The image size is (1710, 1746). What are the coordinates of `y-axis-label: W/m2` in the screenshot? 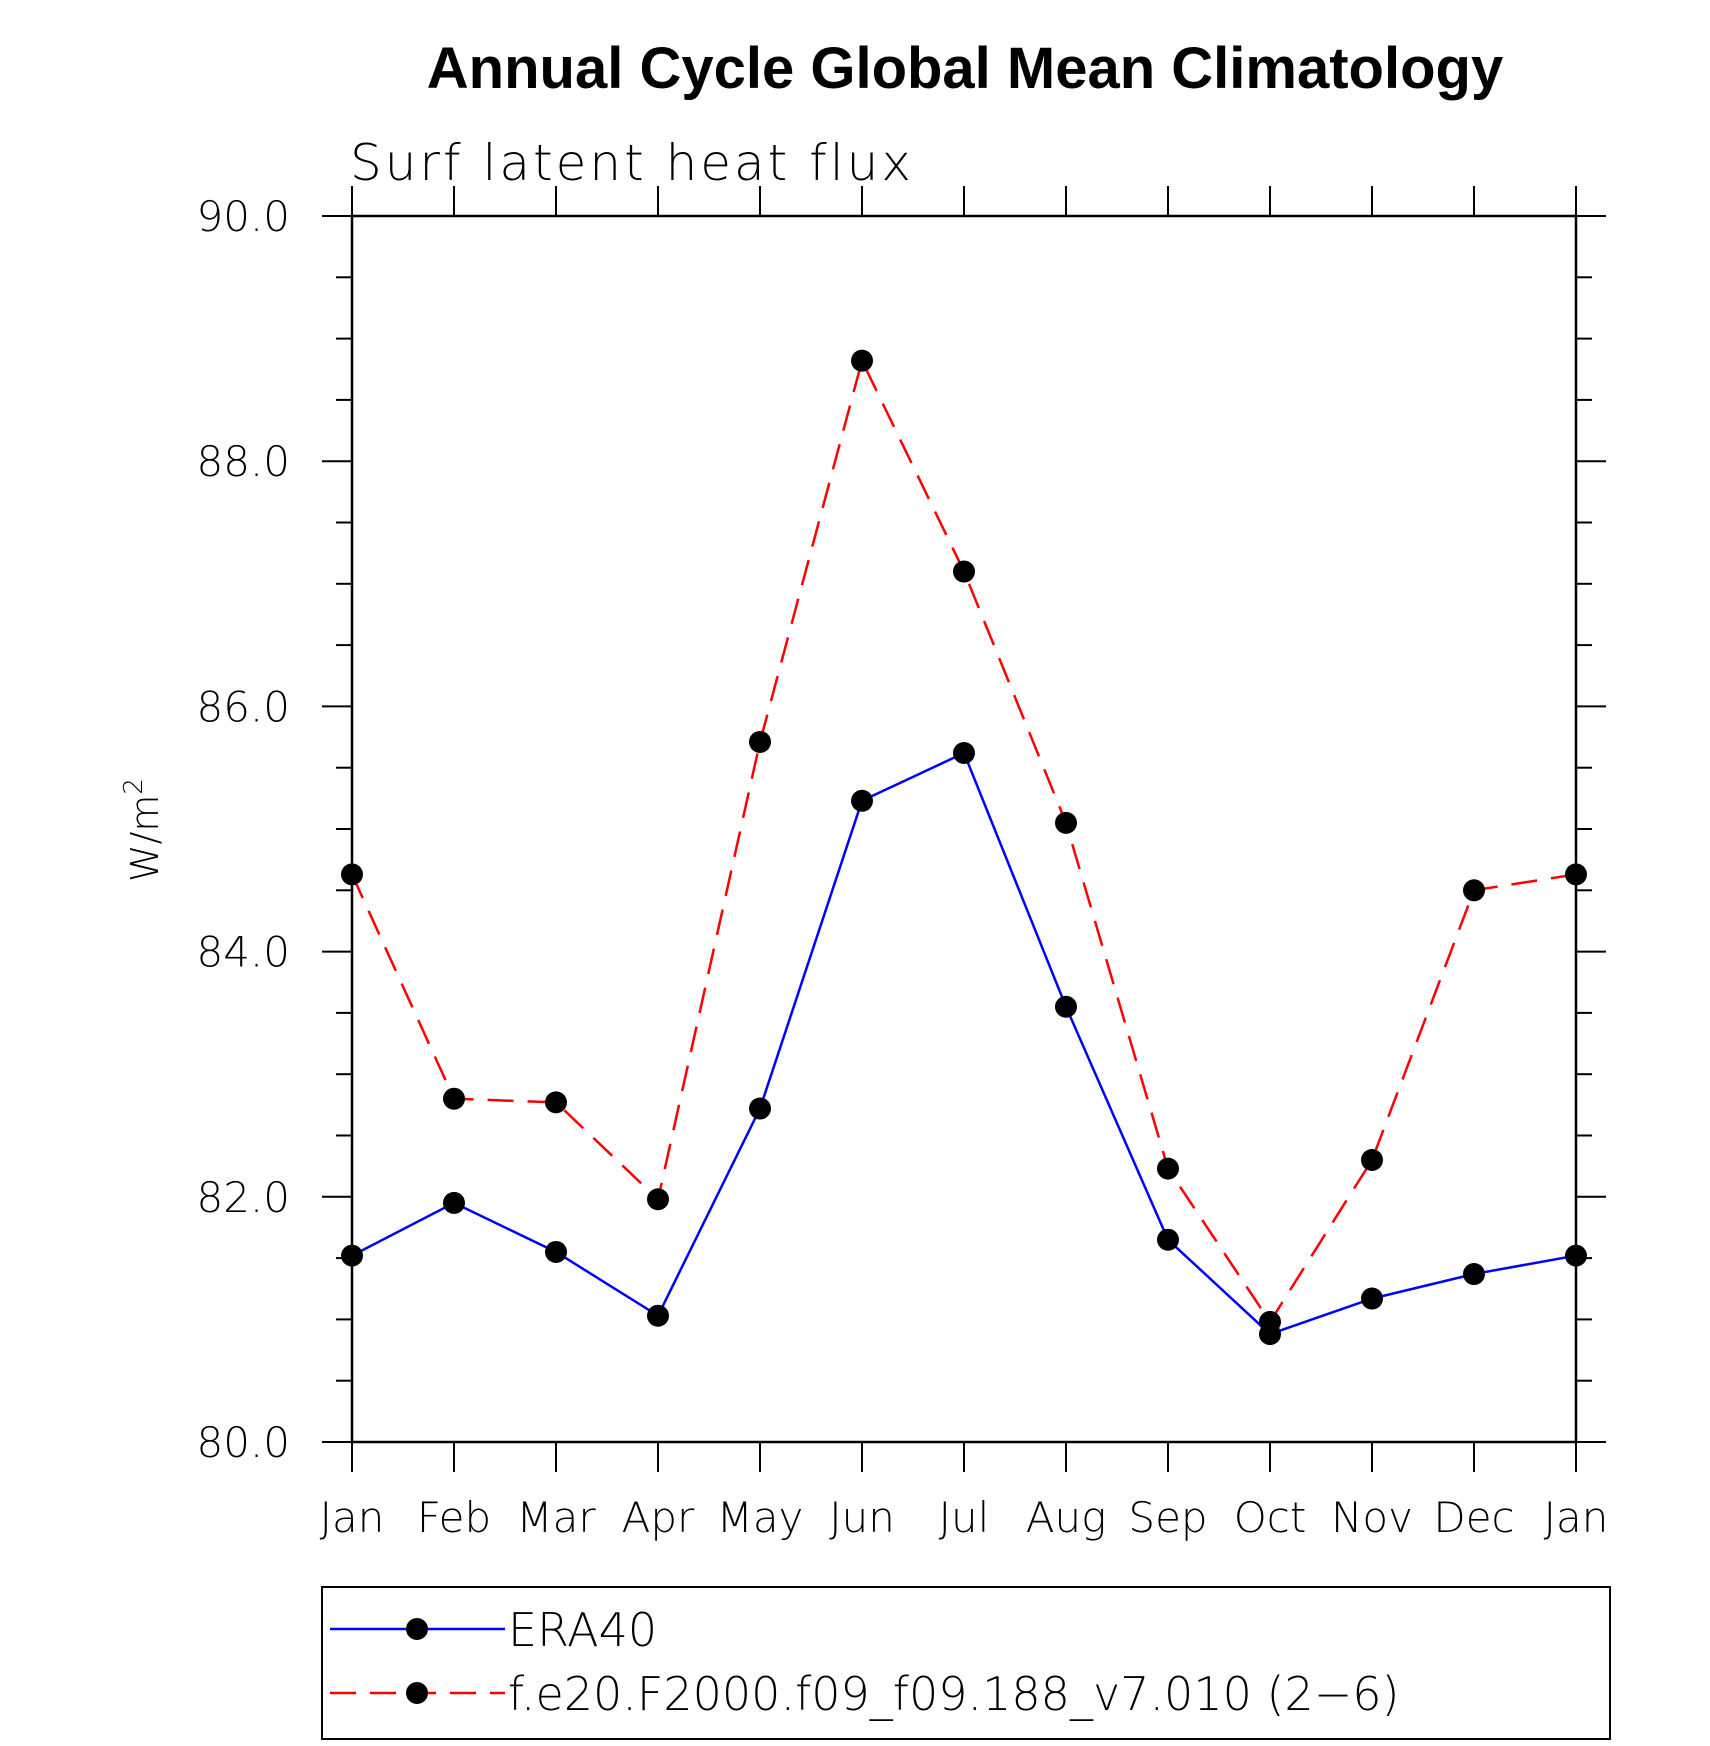 It's located at (143, 830).